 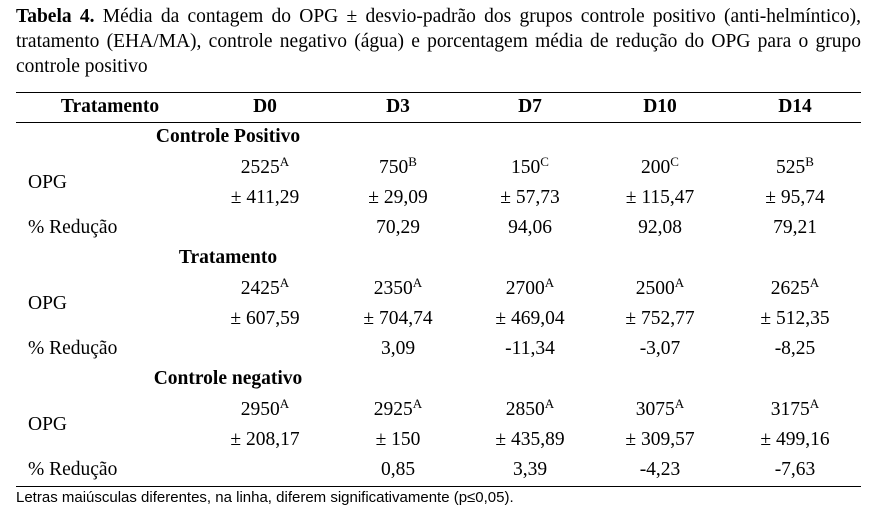 What do you see at coordinates (790, 409) in the screenshot?
I see `mean: 3175` at bounding box center [790, 409].